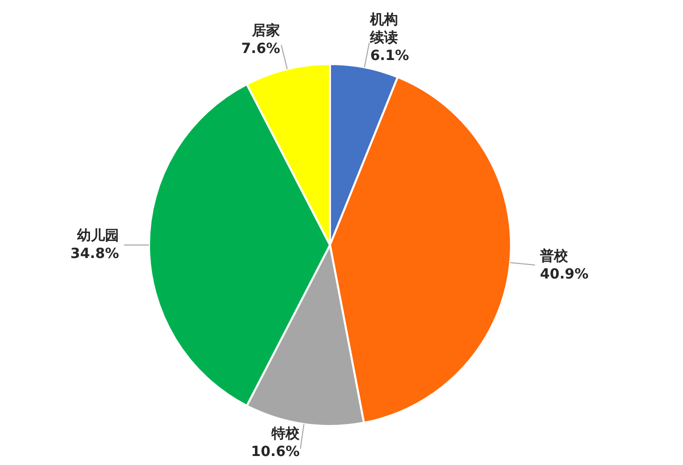 This screenshot has height=465, width=683. I want to click on data-label: 34.8%, so click(94, 254).